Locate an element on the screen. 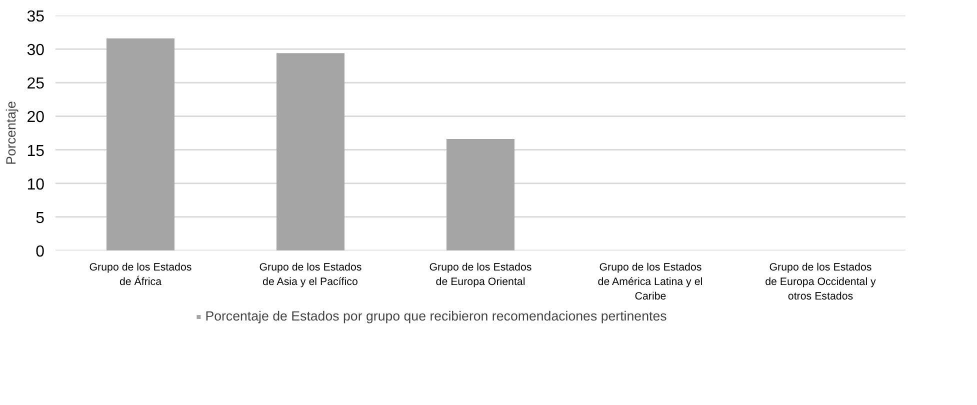 Image resolution: width=977 pixels, height=405 pixels. y-tick-label: 25 is located at coordinates (35, 84).